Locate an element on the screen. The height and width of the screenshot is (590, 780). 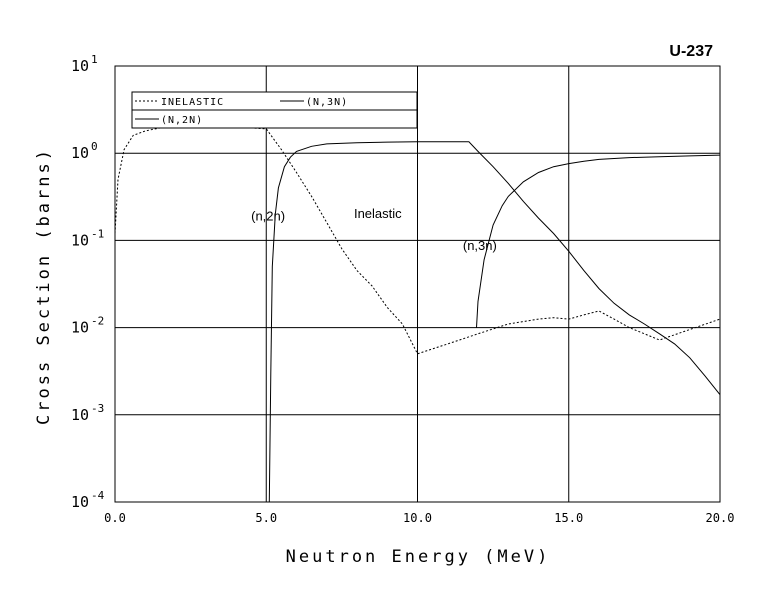
x-axis-title: Neutron Energy (MeV) is located at coordinates (418, 557).